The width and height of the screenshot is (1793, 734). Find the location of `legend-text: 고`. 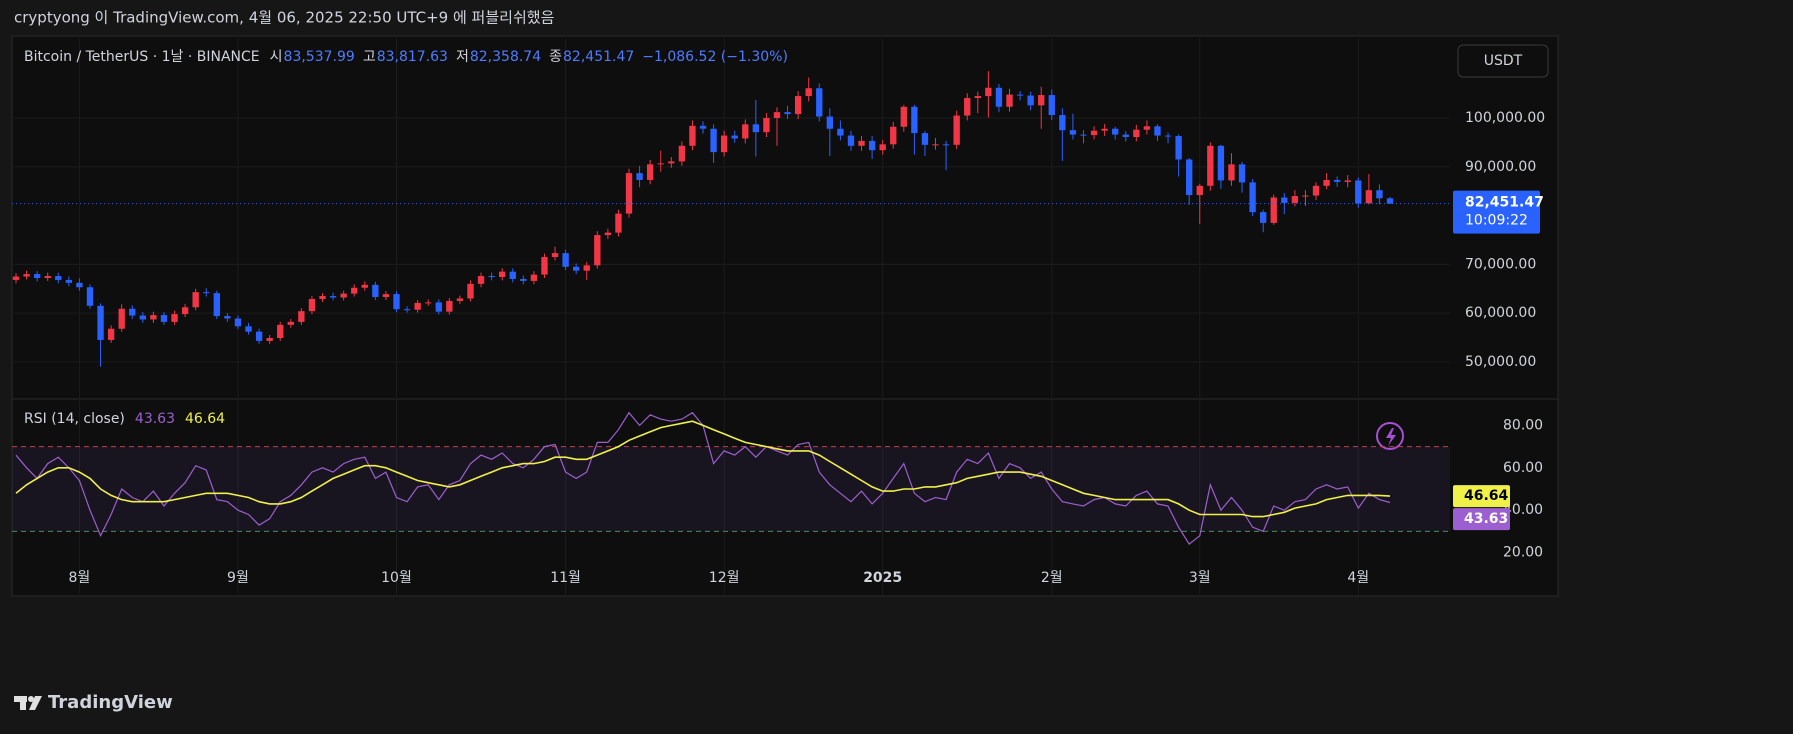

legend-text: 고 is located at coordinates (369, 57).